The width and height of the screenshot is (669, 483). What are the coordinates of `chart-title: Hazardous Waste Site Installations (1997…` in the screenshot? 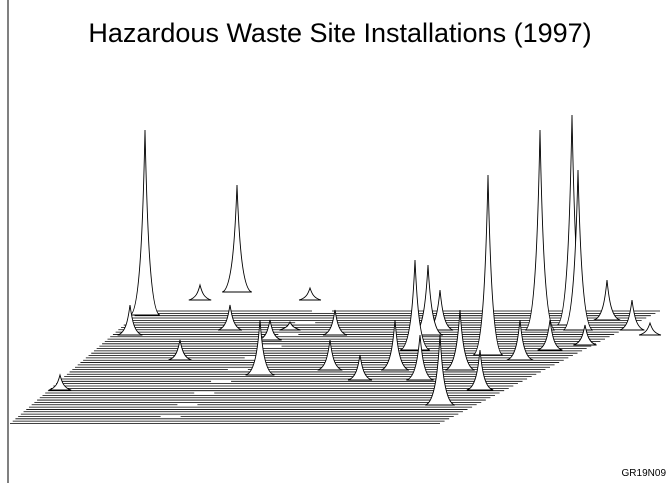 It's located at (339, 33).